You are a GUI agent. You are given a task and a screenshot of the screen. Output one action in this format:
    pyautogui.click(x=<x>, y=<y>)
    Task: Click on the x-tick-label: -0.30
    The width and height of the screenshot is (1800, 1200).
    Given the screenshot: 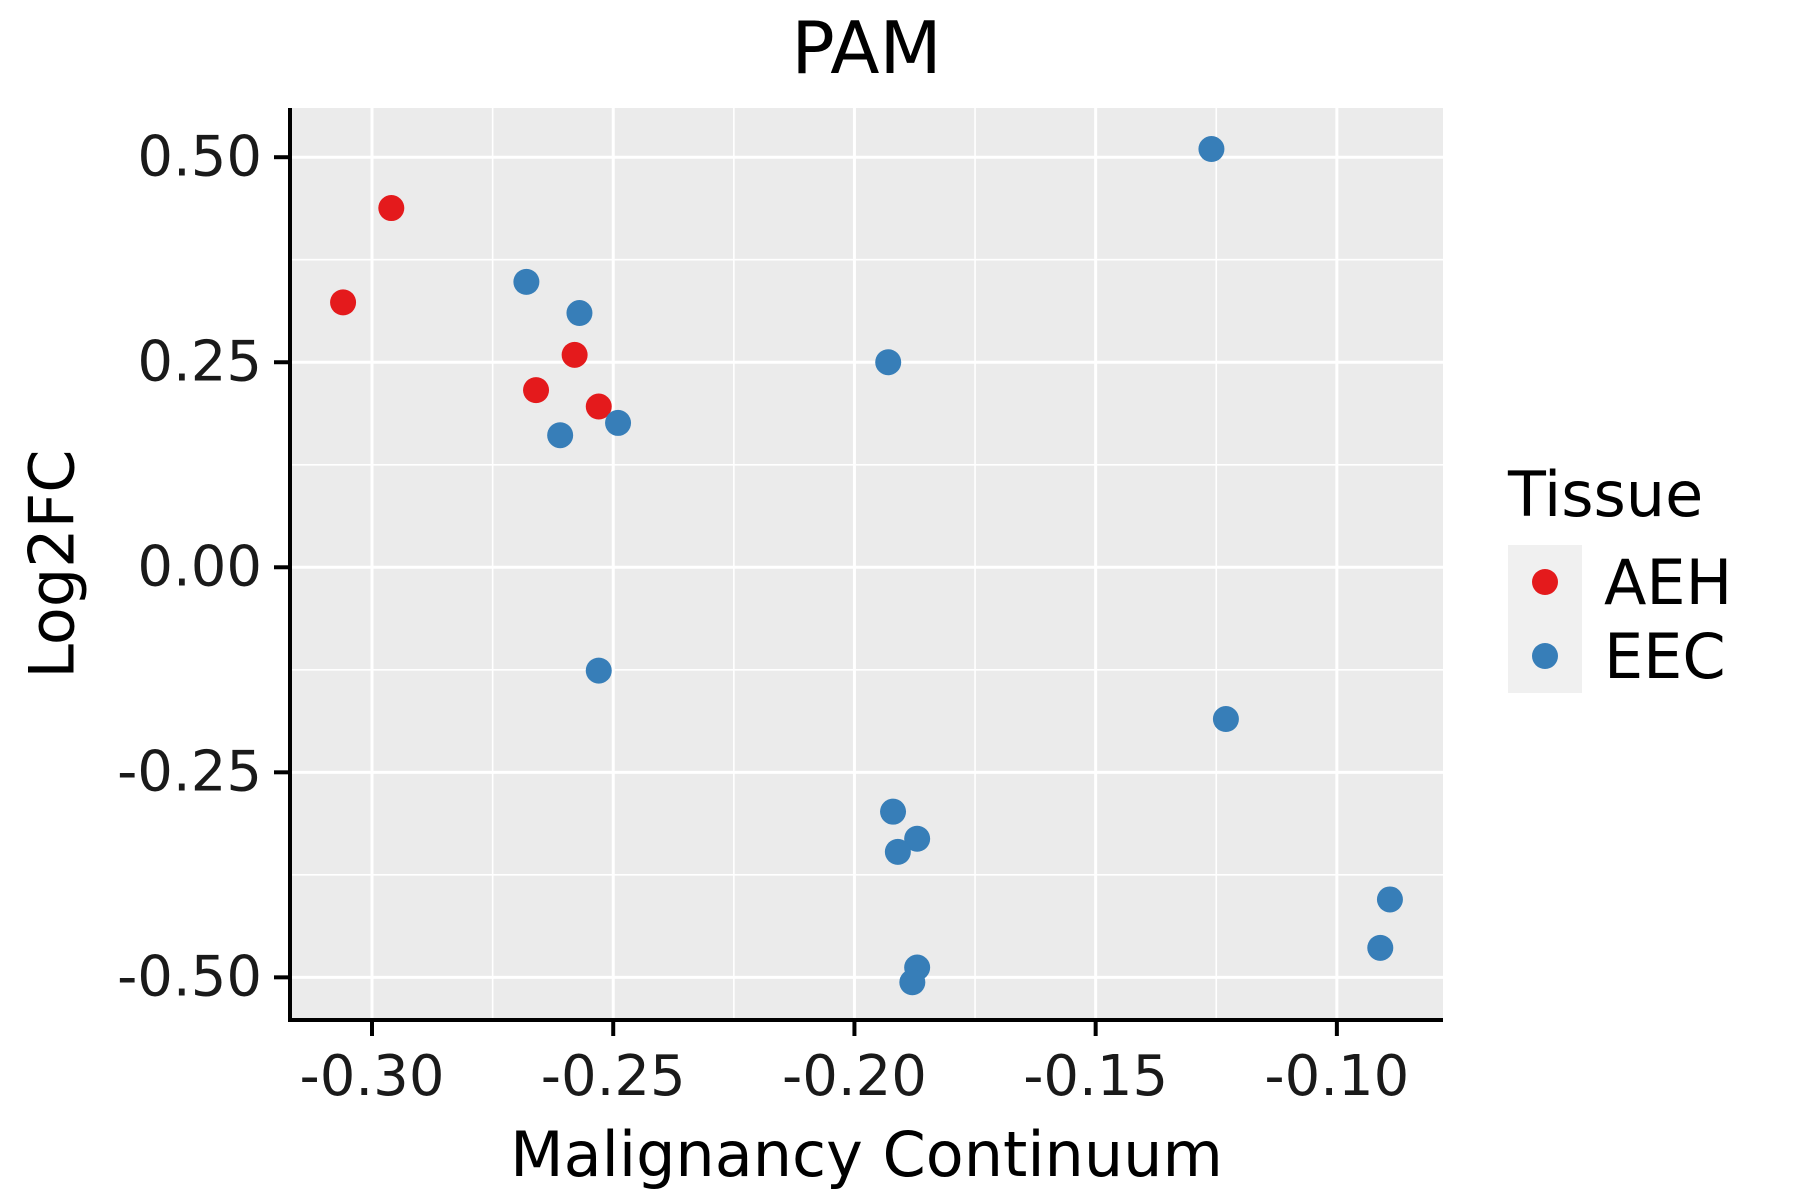 What is the action you would take?
    pyautogui.click(x=372, y=1076)
    